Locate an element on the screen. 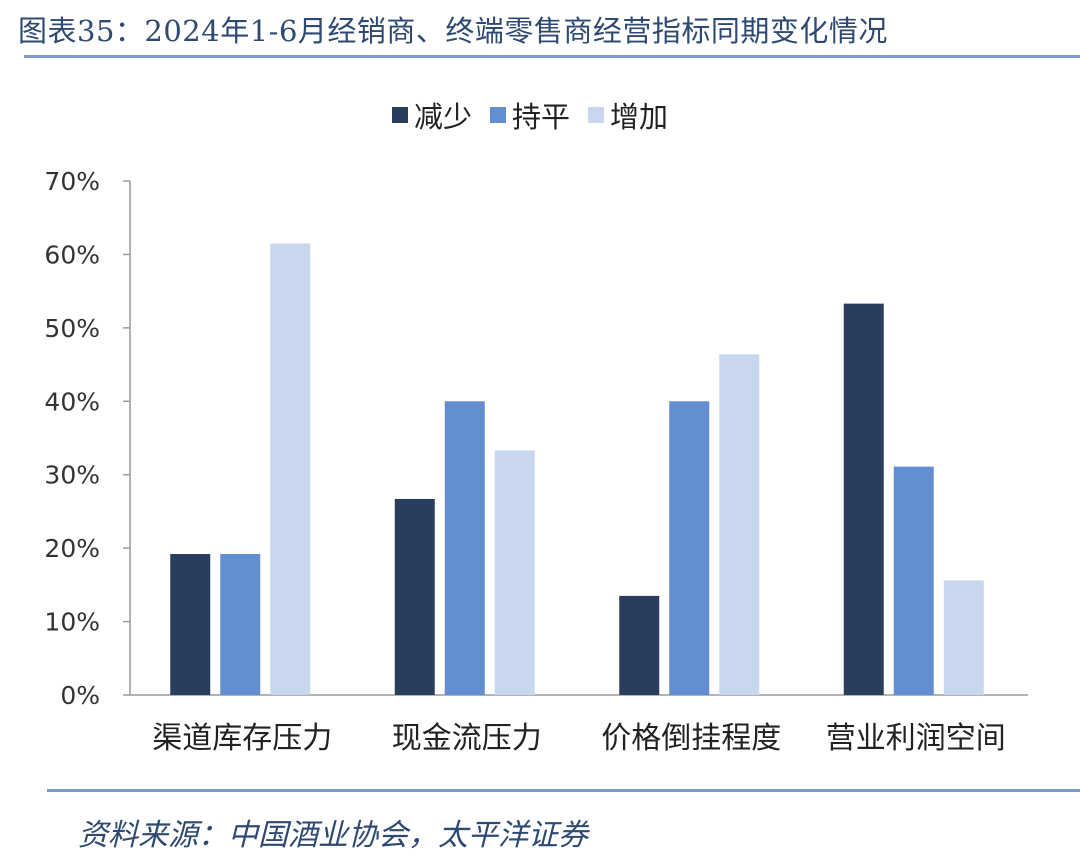 The width and height of the screenshot is (1080, 863). source-divider is located at coordinates (563, 790).